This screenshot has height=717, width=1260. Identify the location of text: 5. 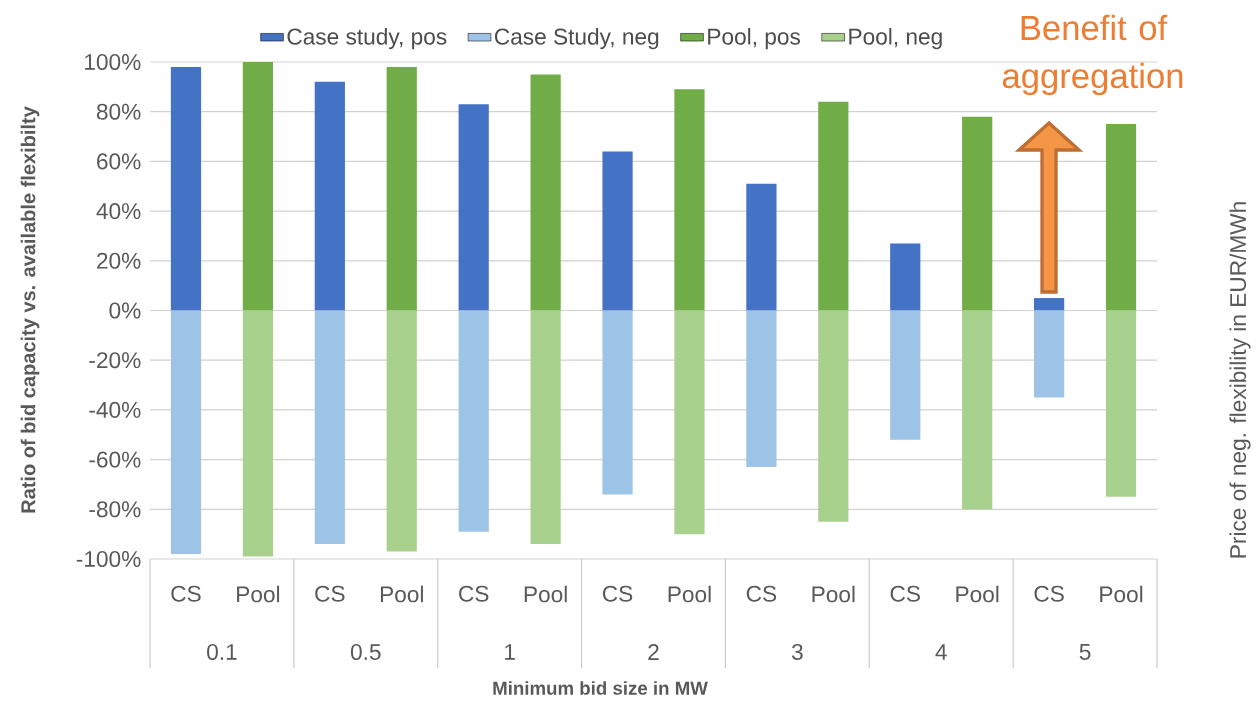
(1085, 652).